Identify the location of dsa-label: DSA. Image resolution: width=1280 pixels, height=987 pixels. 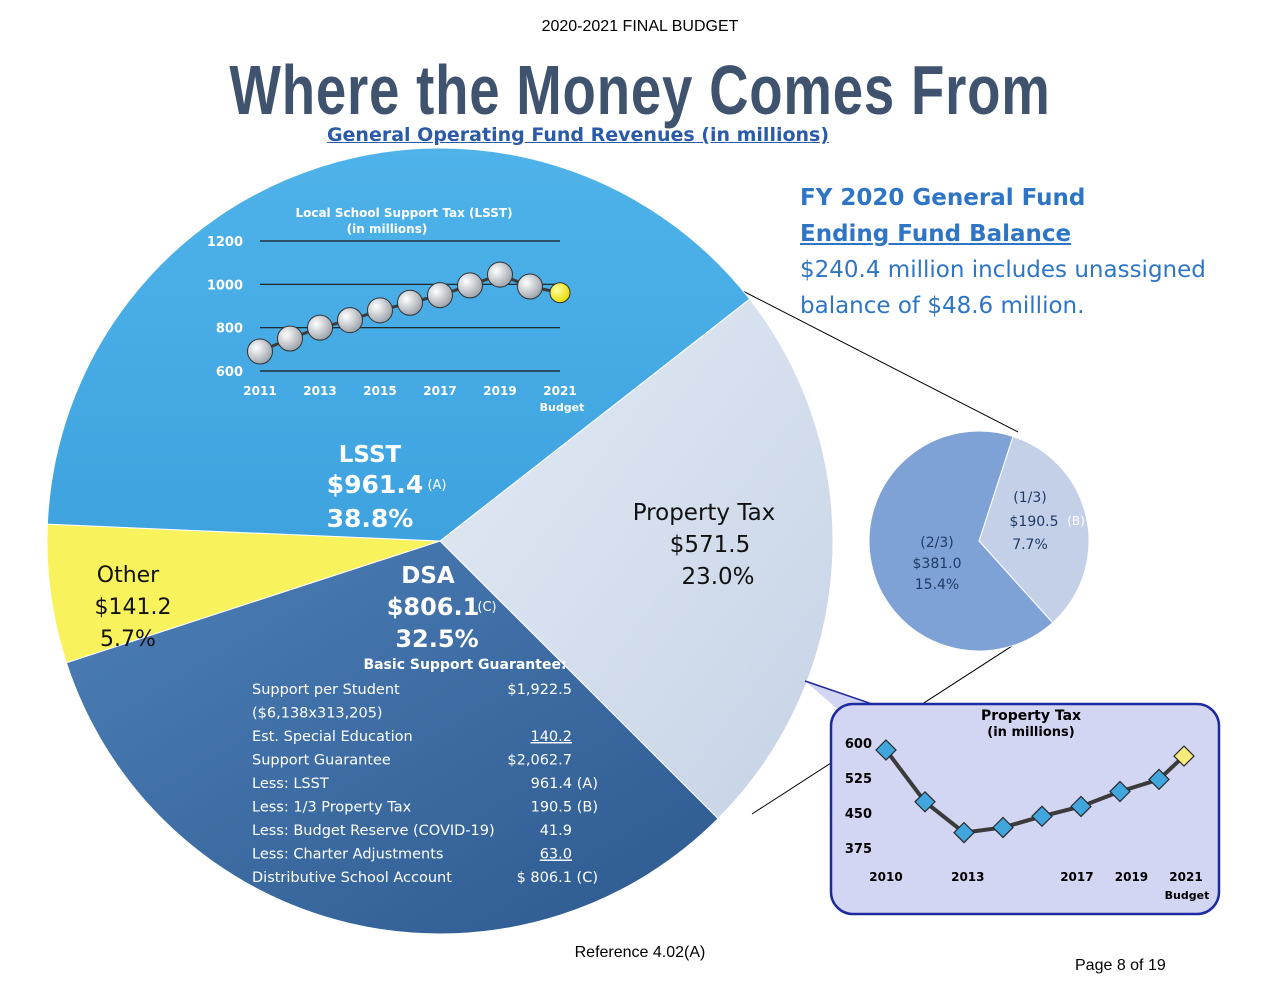
(428, 576).